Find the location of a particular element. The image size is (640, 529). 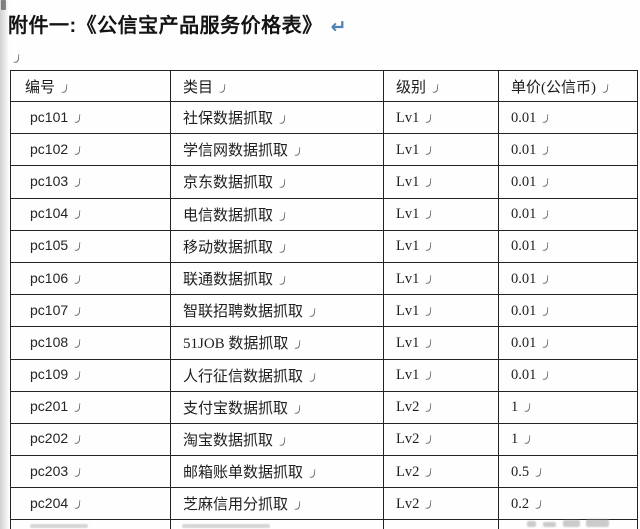

table-row: pc203 邮箱账单数据抓取 Lv2 0.5 is located at coordinates (324, 472).